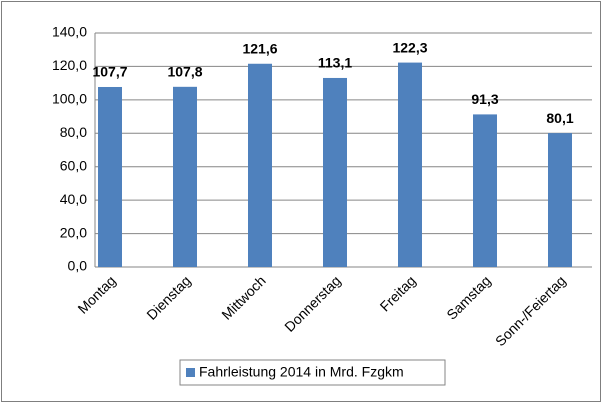 This screenshot has width=602, height=403. Describe the element at coordinates (69, 32) in the screenshot. I see `y-tick-label: 140,0` at that location.